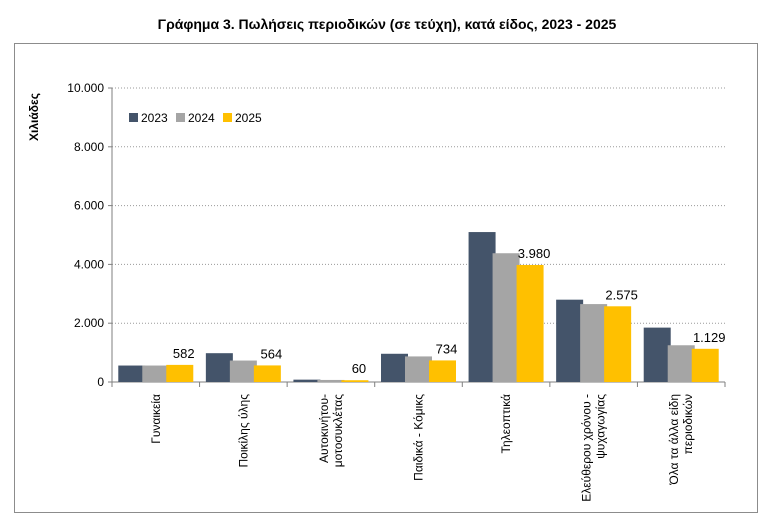 The height and width of the screenshot is (522, 774). What do you see at coordinates (447, 348) in the screenshot?
I see `data-label: 734` at bounding box center [447, 348].